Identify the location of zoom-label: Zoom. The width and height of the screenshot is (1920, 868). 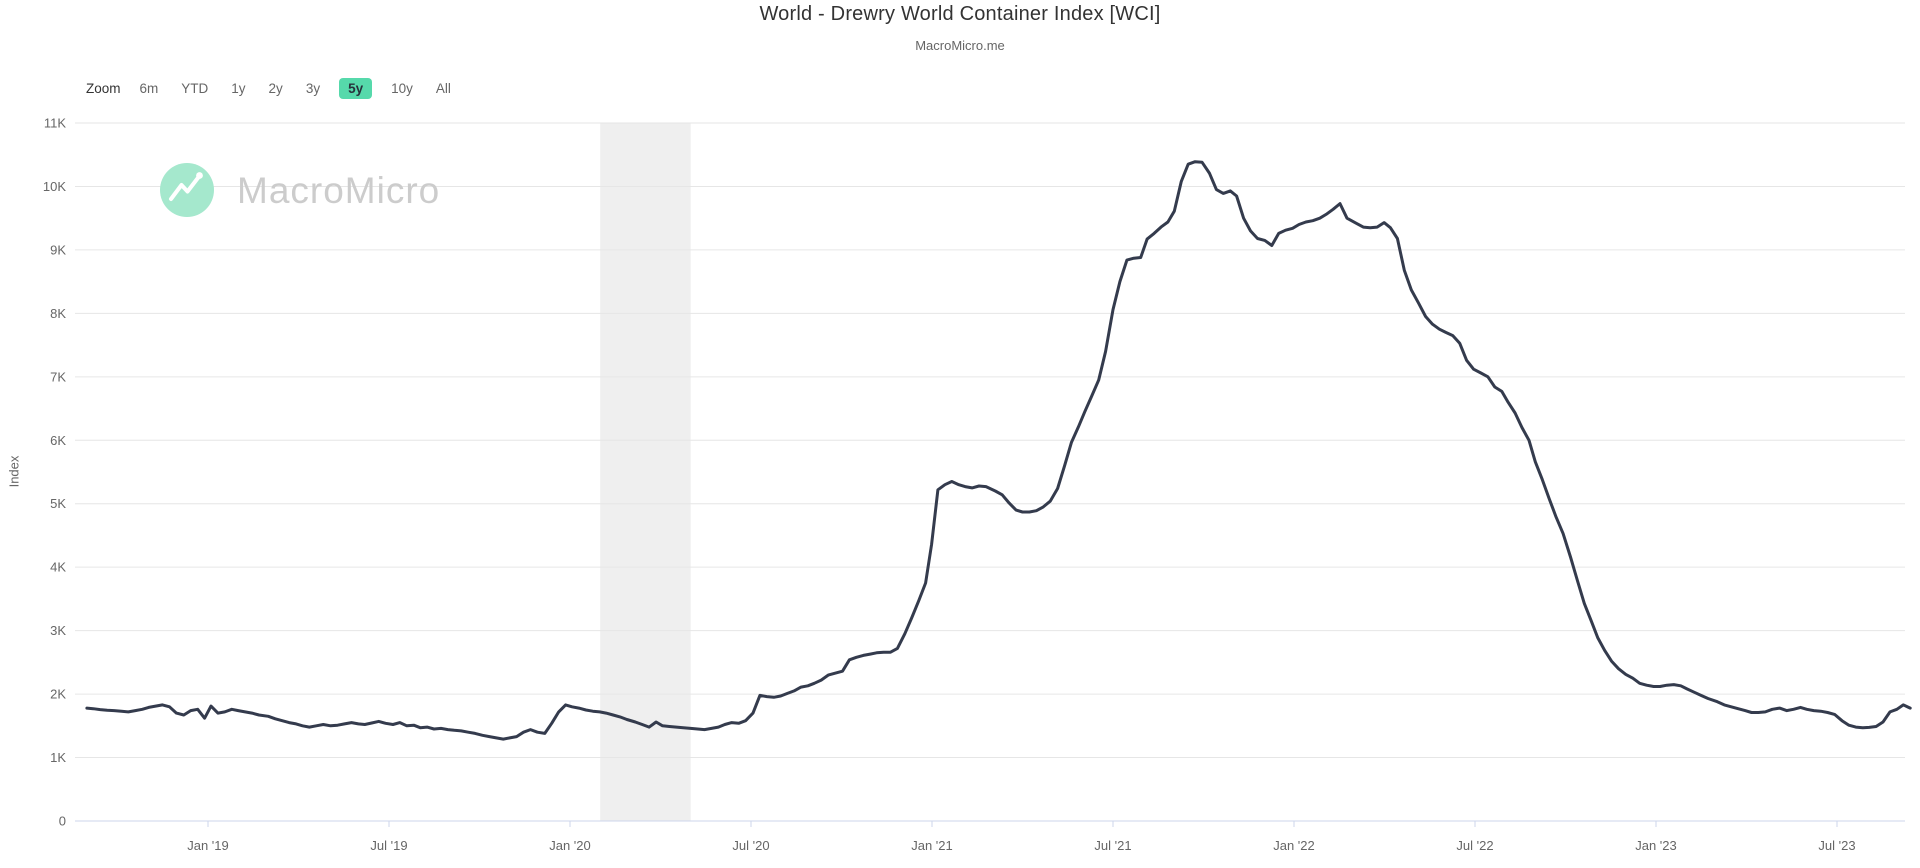
(103, 88).